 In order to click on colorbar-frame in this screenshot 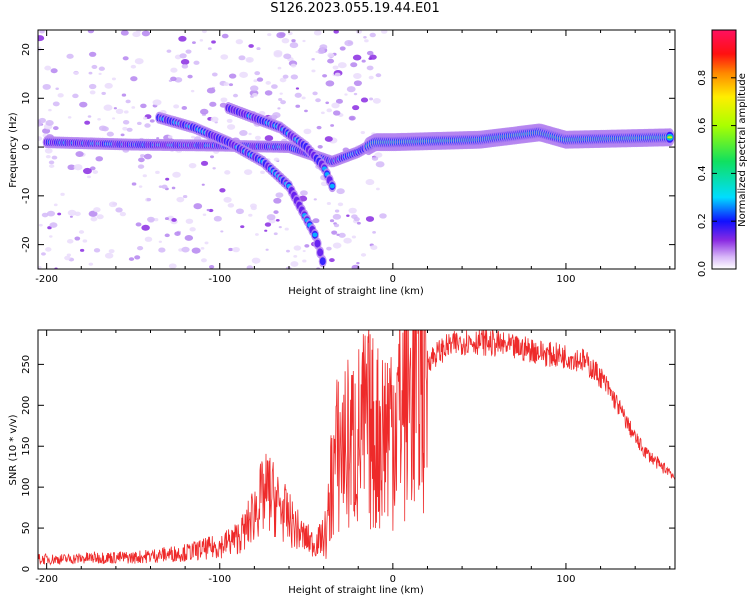, I will do `click(724, 149)`.